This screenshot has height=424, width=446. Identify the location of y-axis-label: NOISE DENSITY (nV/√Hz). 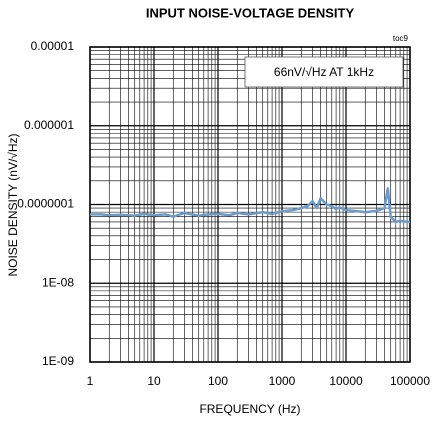
(13, 204).